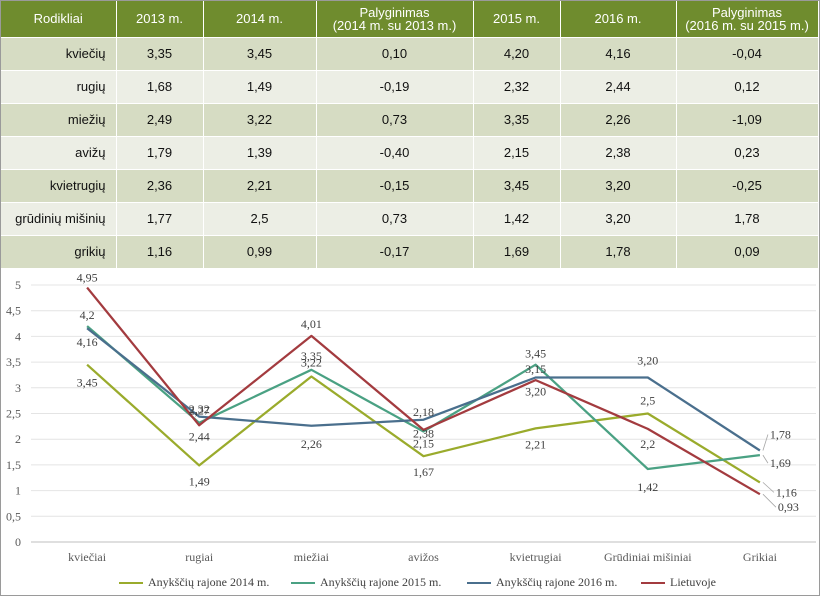 This screenshot has width=820, height=596. What do you see at coordinates (618, 152) in the screenshot?
I see `table-cell: 2,38` at bounding box center [618, 152].